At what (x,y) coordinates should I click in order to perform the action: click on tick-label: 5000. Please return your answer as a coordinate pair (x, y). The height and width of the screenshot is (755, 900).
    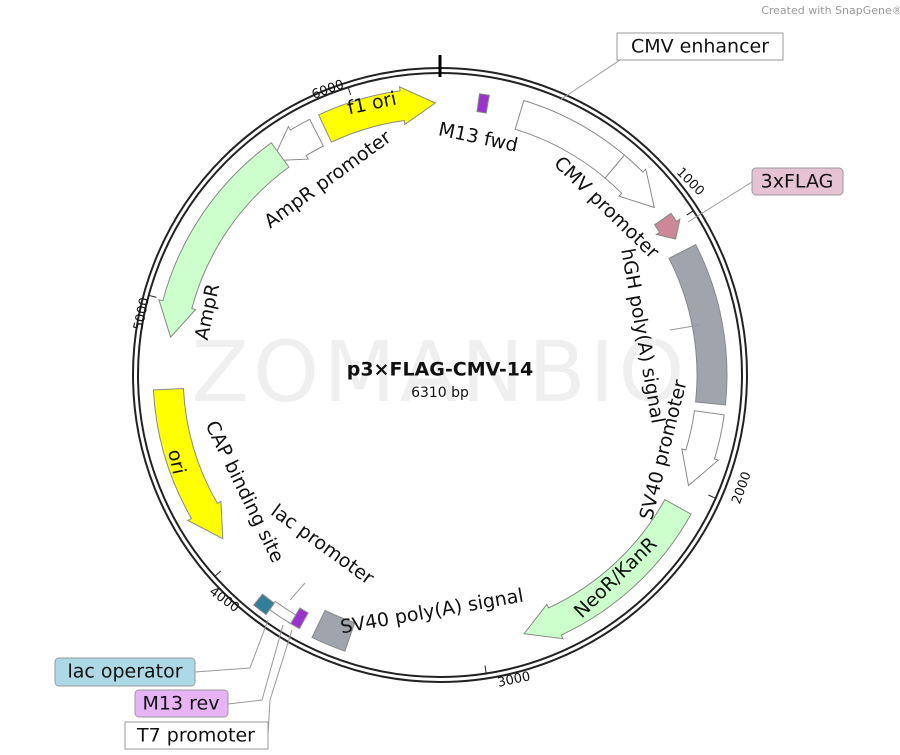
    Looking at the image, I should click on (142, 313).